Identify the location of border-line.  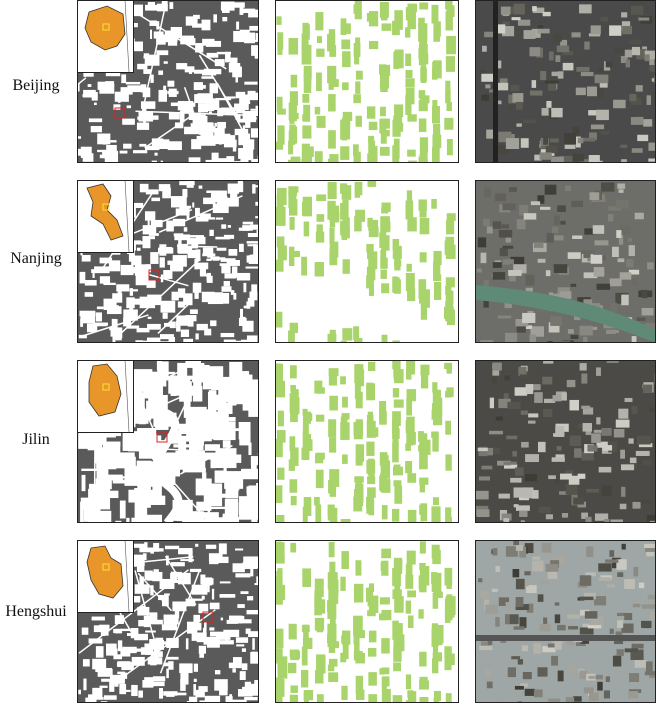
(127, 216).